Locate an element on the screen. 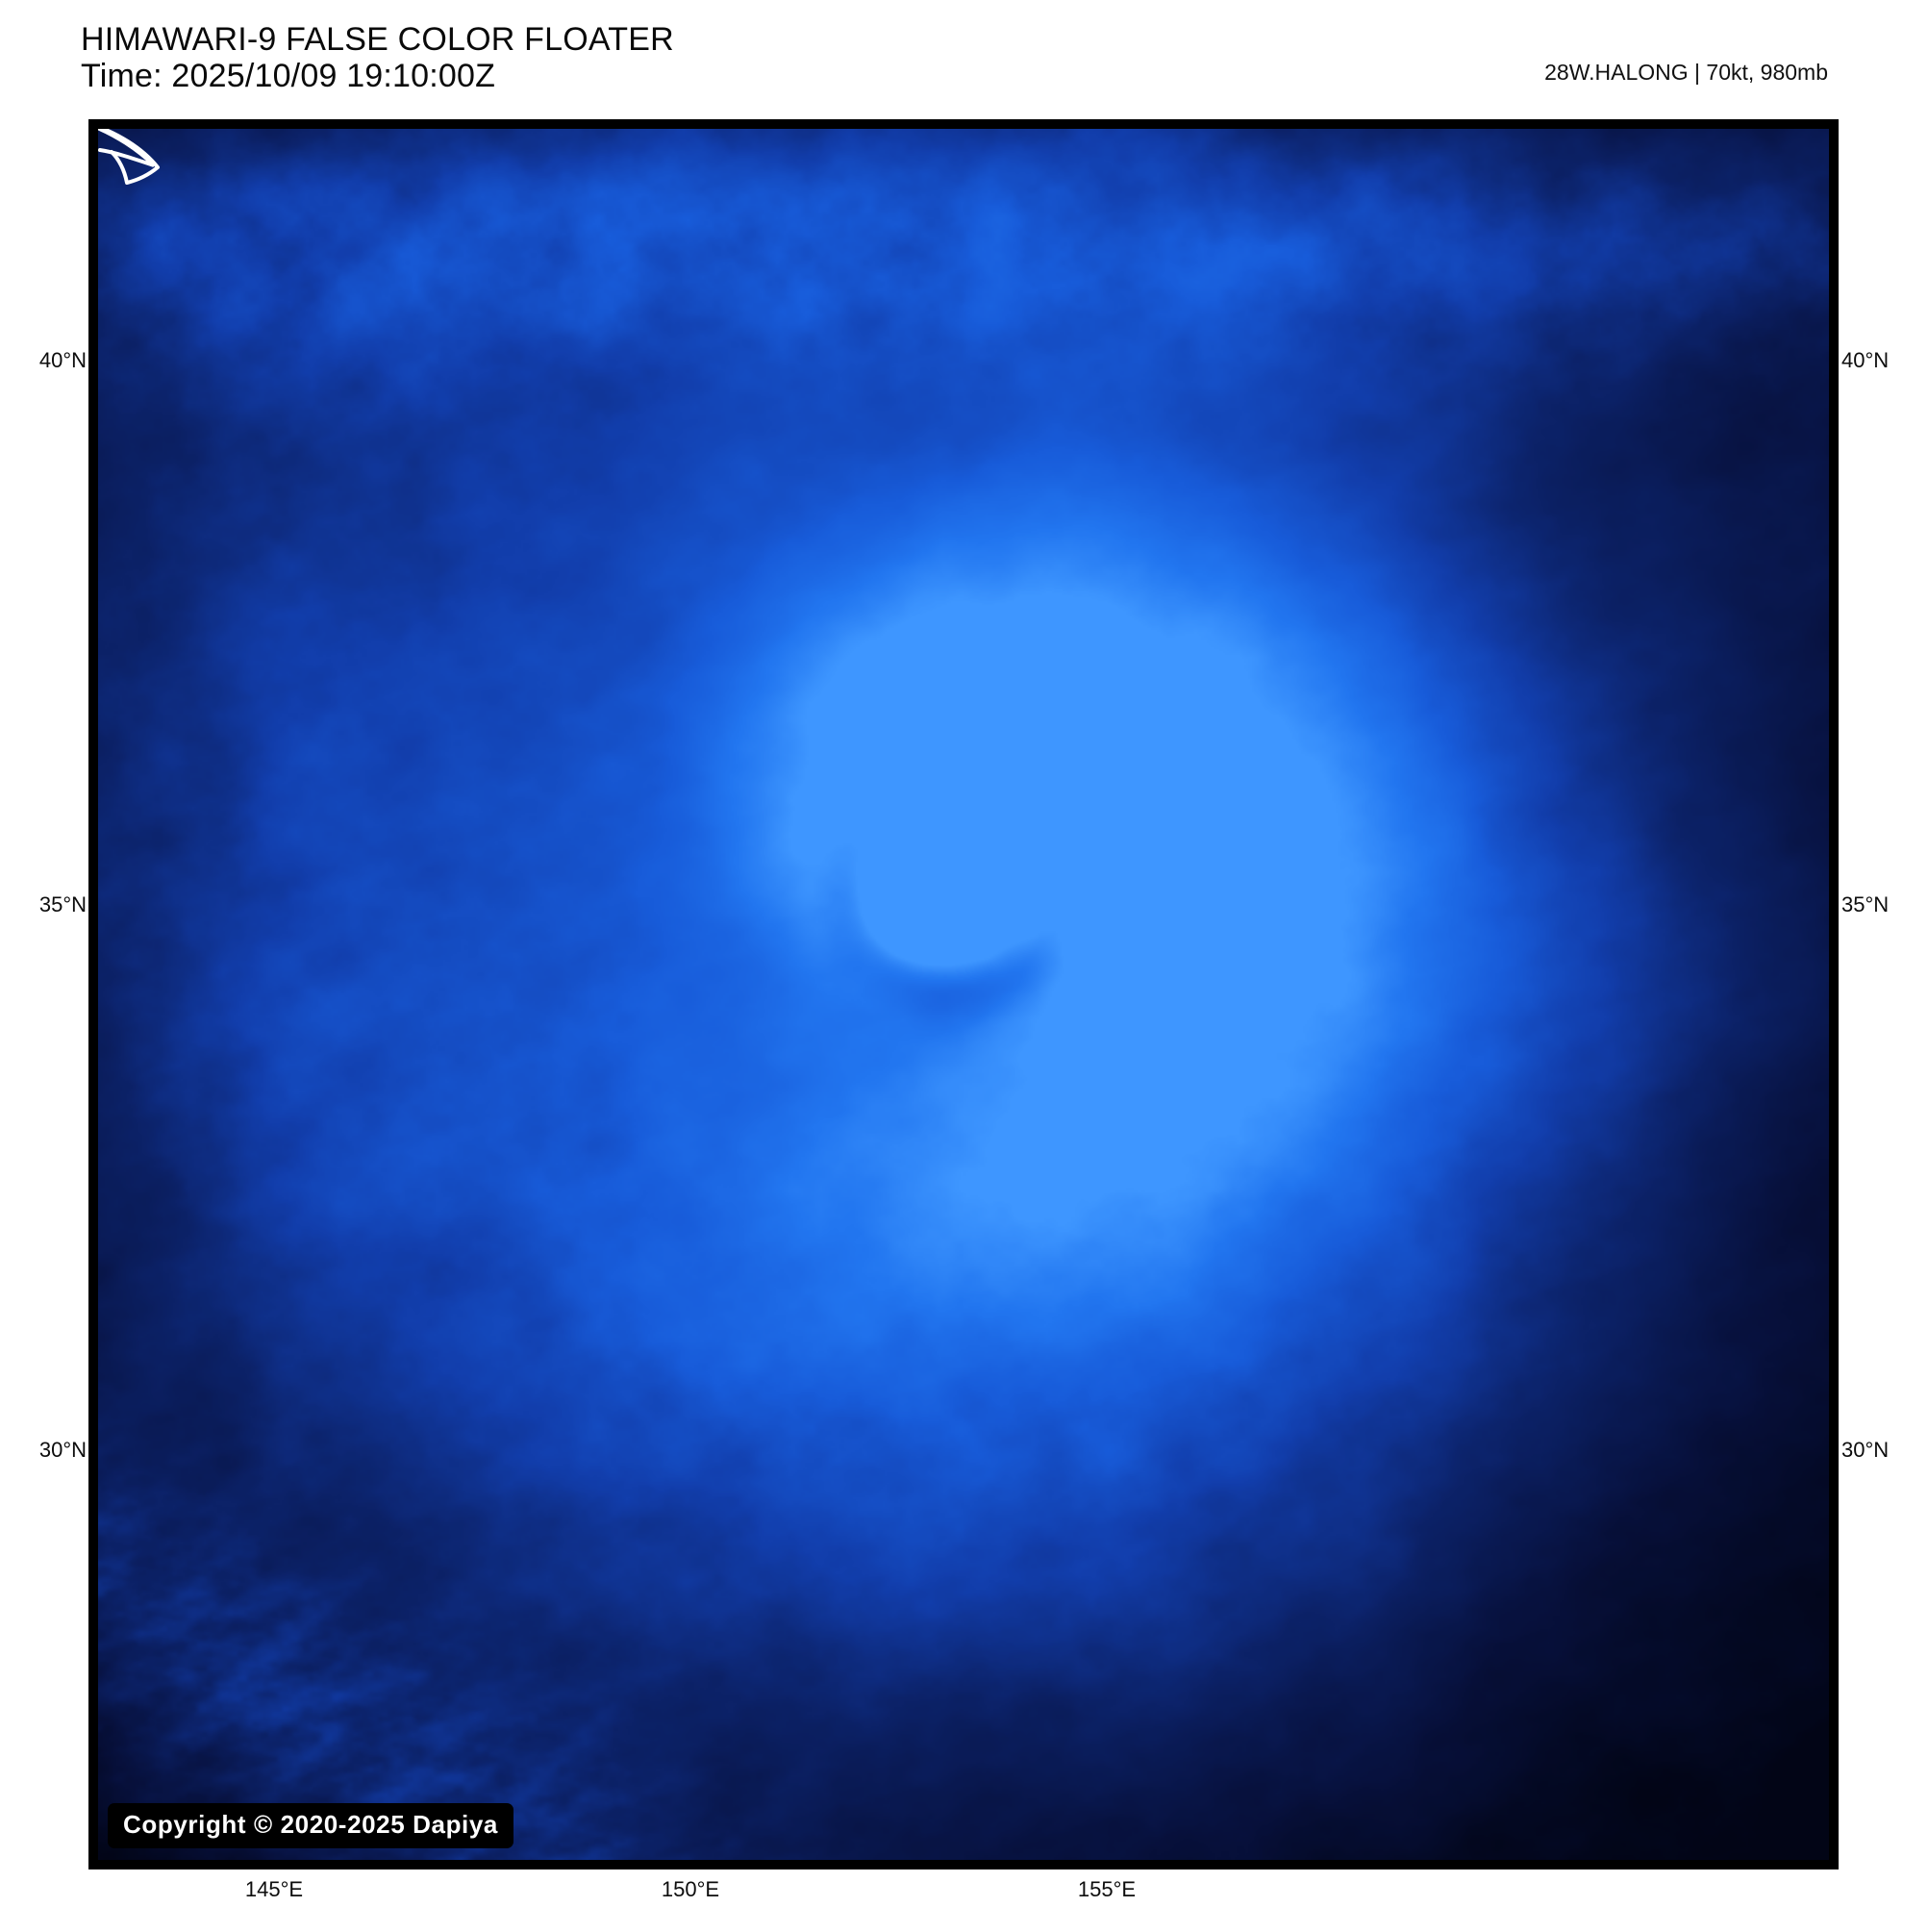 This screenshot has width=1928, height=1932. lon-label-155e: 155°E is located at coordinates (1107, 1889).